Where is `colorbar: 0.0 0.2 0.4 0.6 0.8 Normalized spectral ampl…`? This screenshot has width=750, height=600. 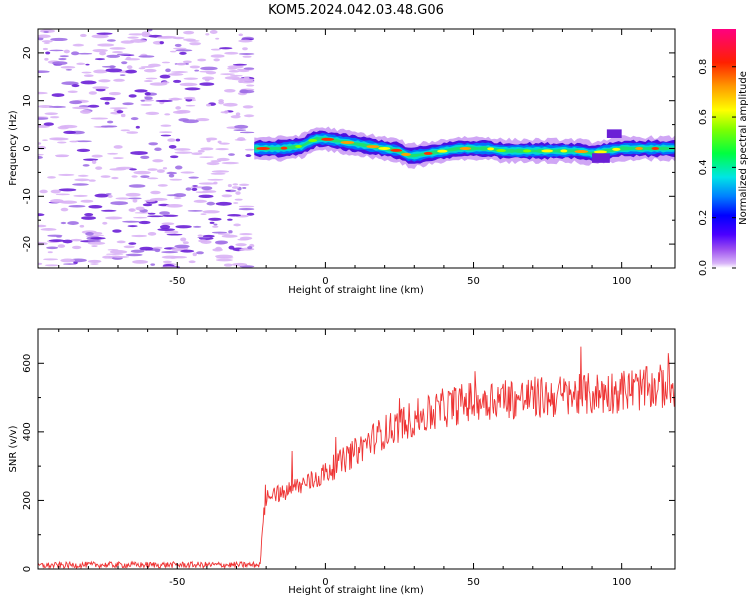
colorbar: 0.0 0.2 0.4 0.6 0.8 Normalized spectral ampl… is located at coordinates (723, 152).